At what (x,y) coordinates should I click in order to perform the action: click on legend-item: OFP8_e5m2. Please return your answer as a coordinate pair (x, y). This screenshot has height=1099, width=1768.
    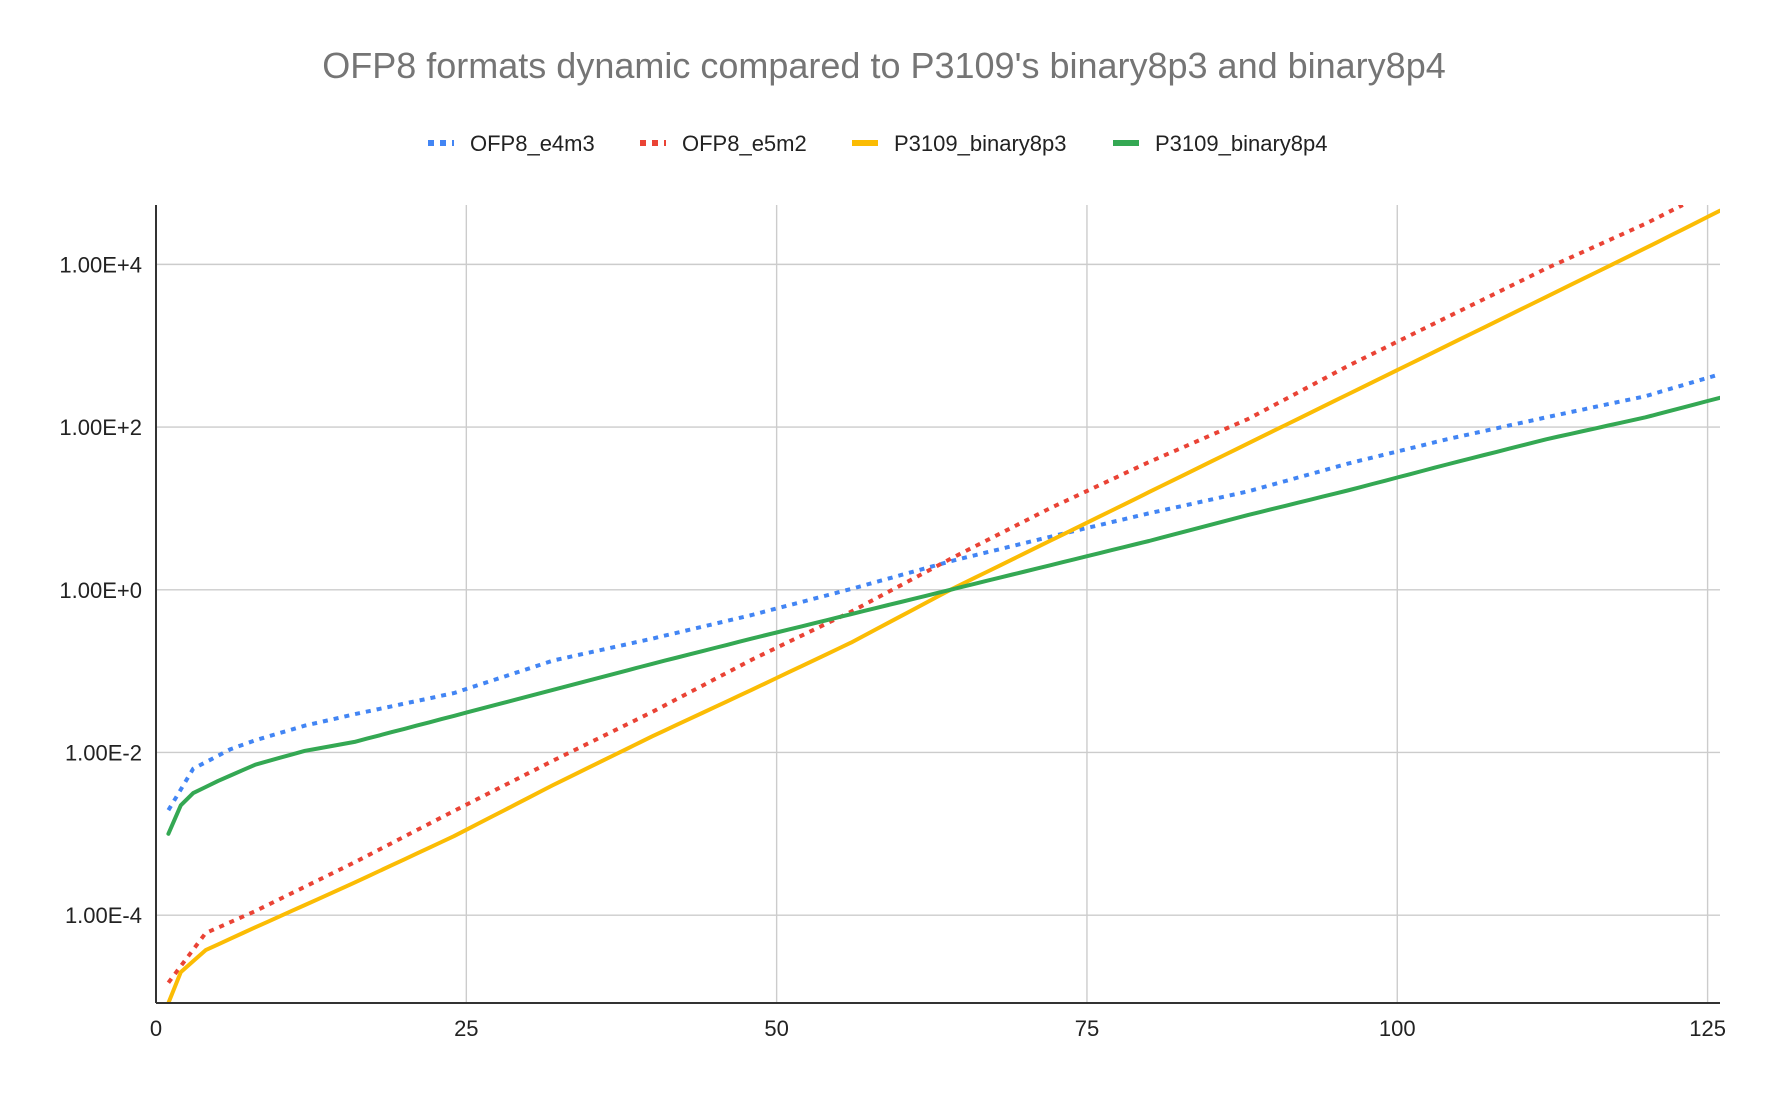
    Looking at the image, I should click on (723, 143).